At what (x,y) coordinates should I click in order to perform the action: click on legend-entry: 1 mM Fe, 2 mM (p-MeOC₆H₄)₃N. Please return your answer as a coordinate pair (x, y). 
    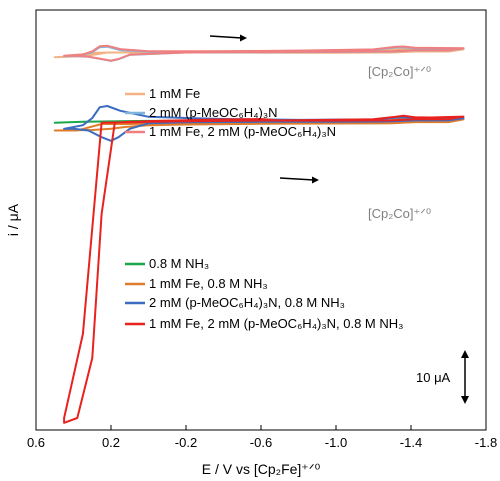
    Looking at the image, I should click on (242, 131).